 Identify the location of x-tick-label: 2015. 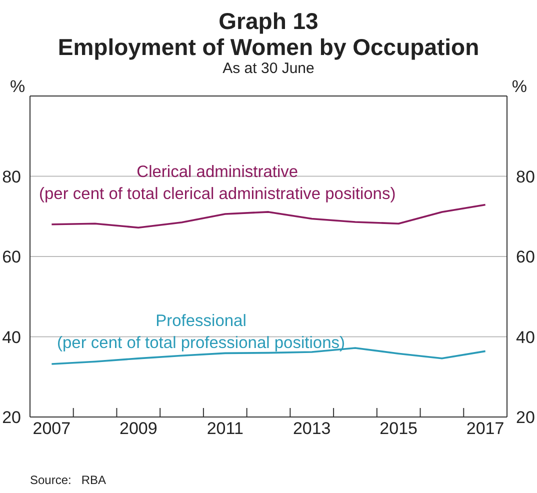
(399, 428).